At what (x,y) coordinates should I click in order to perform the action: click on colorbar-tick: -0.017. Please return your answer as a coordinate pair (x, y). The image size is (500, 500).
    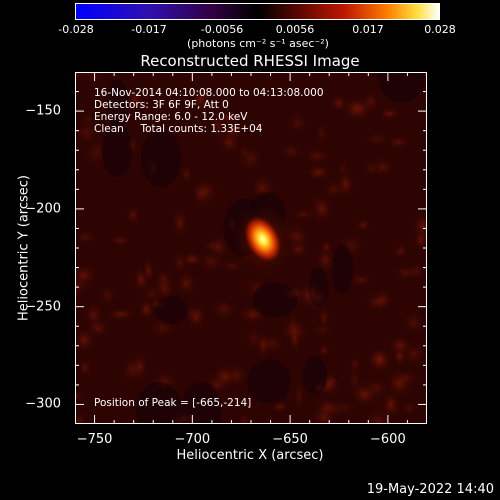
    Looking at the image, I should click on (149, 29).